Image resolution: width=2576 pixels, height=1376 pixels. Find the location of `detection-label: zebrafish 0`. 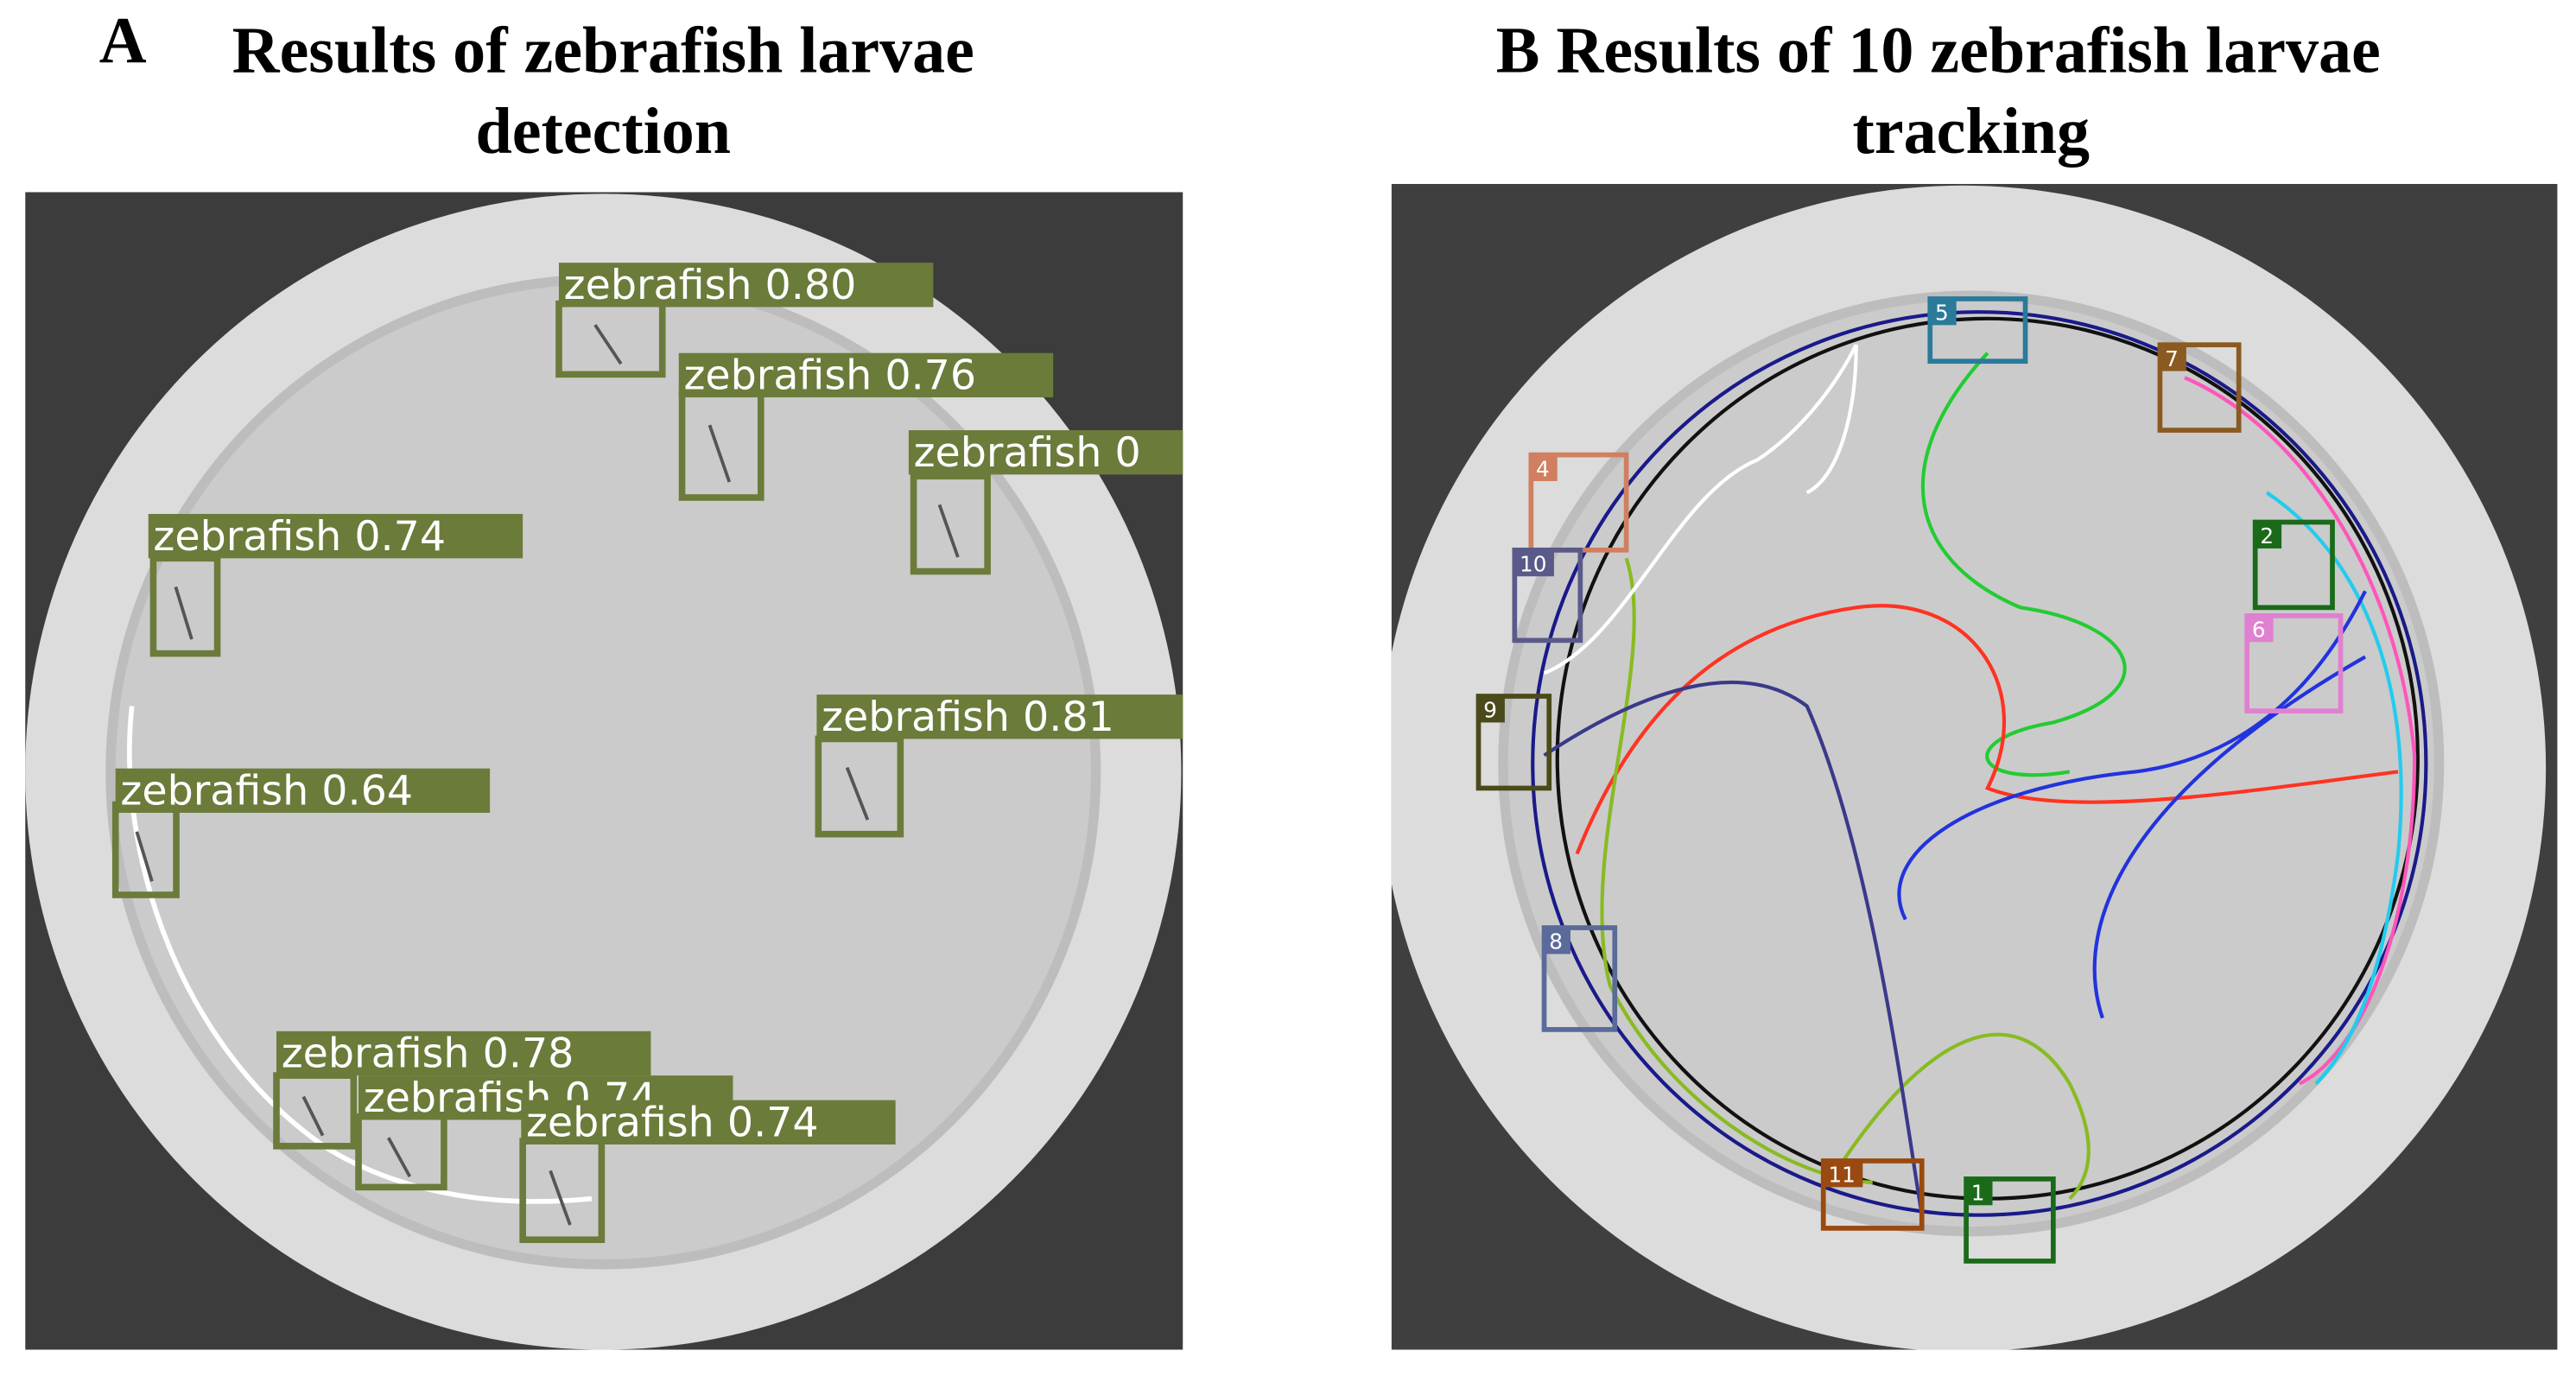

detection-label: zebrafish 0 is located at coordinates (1027, 453).